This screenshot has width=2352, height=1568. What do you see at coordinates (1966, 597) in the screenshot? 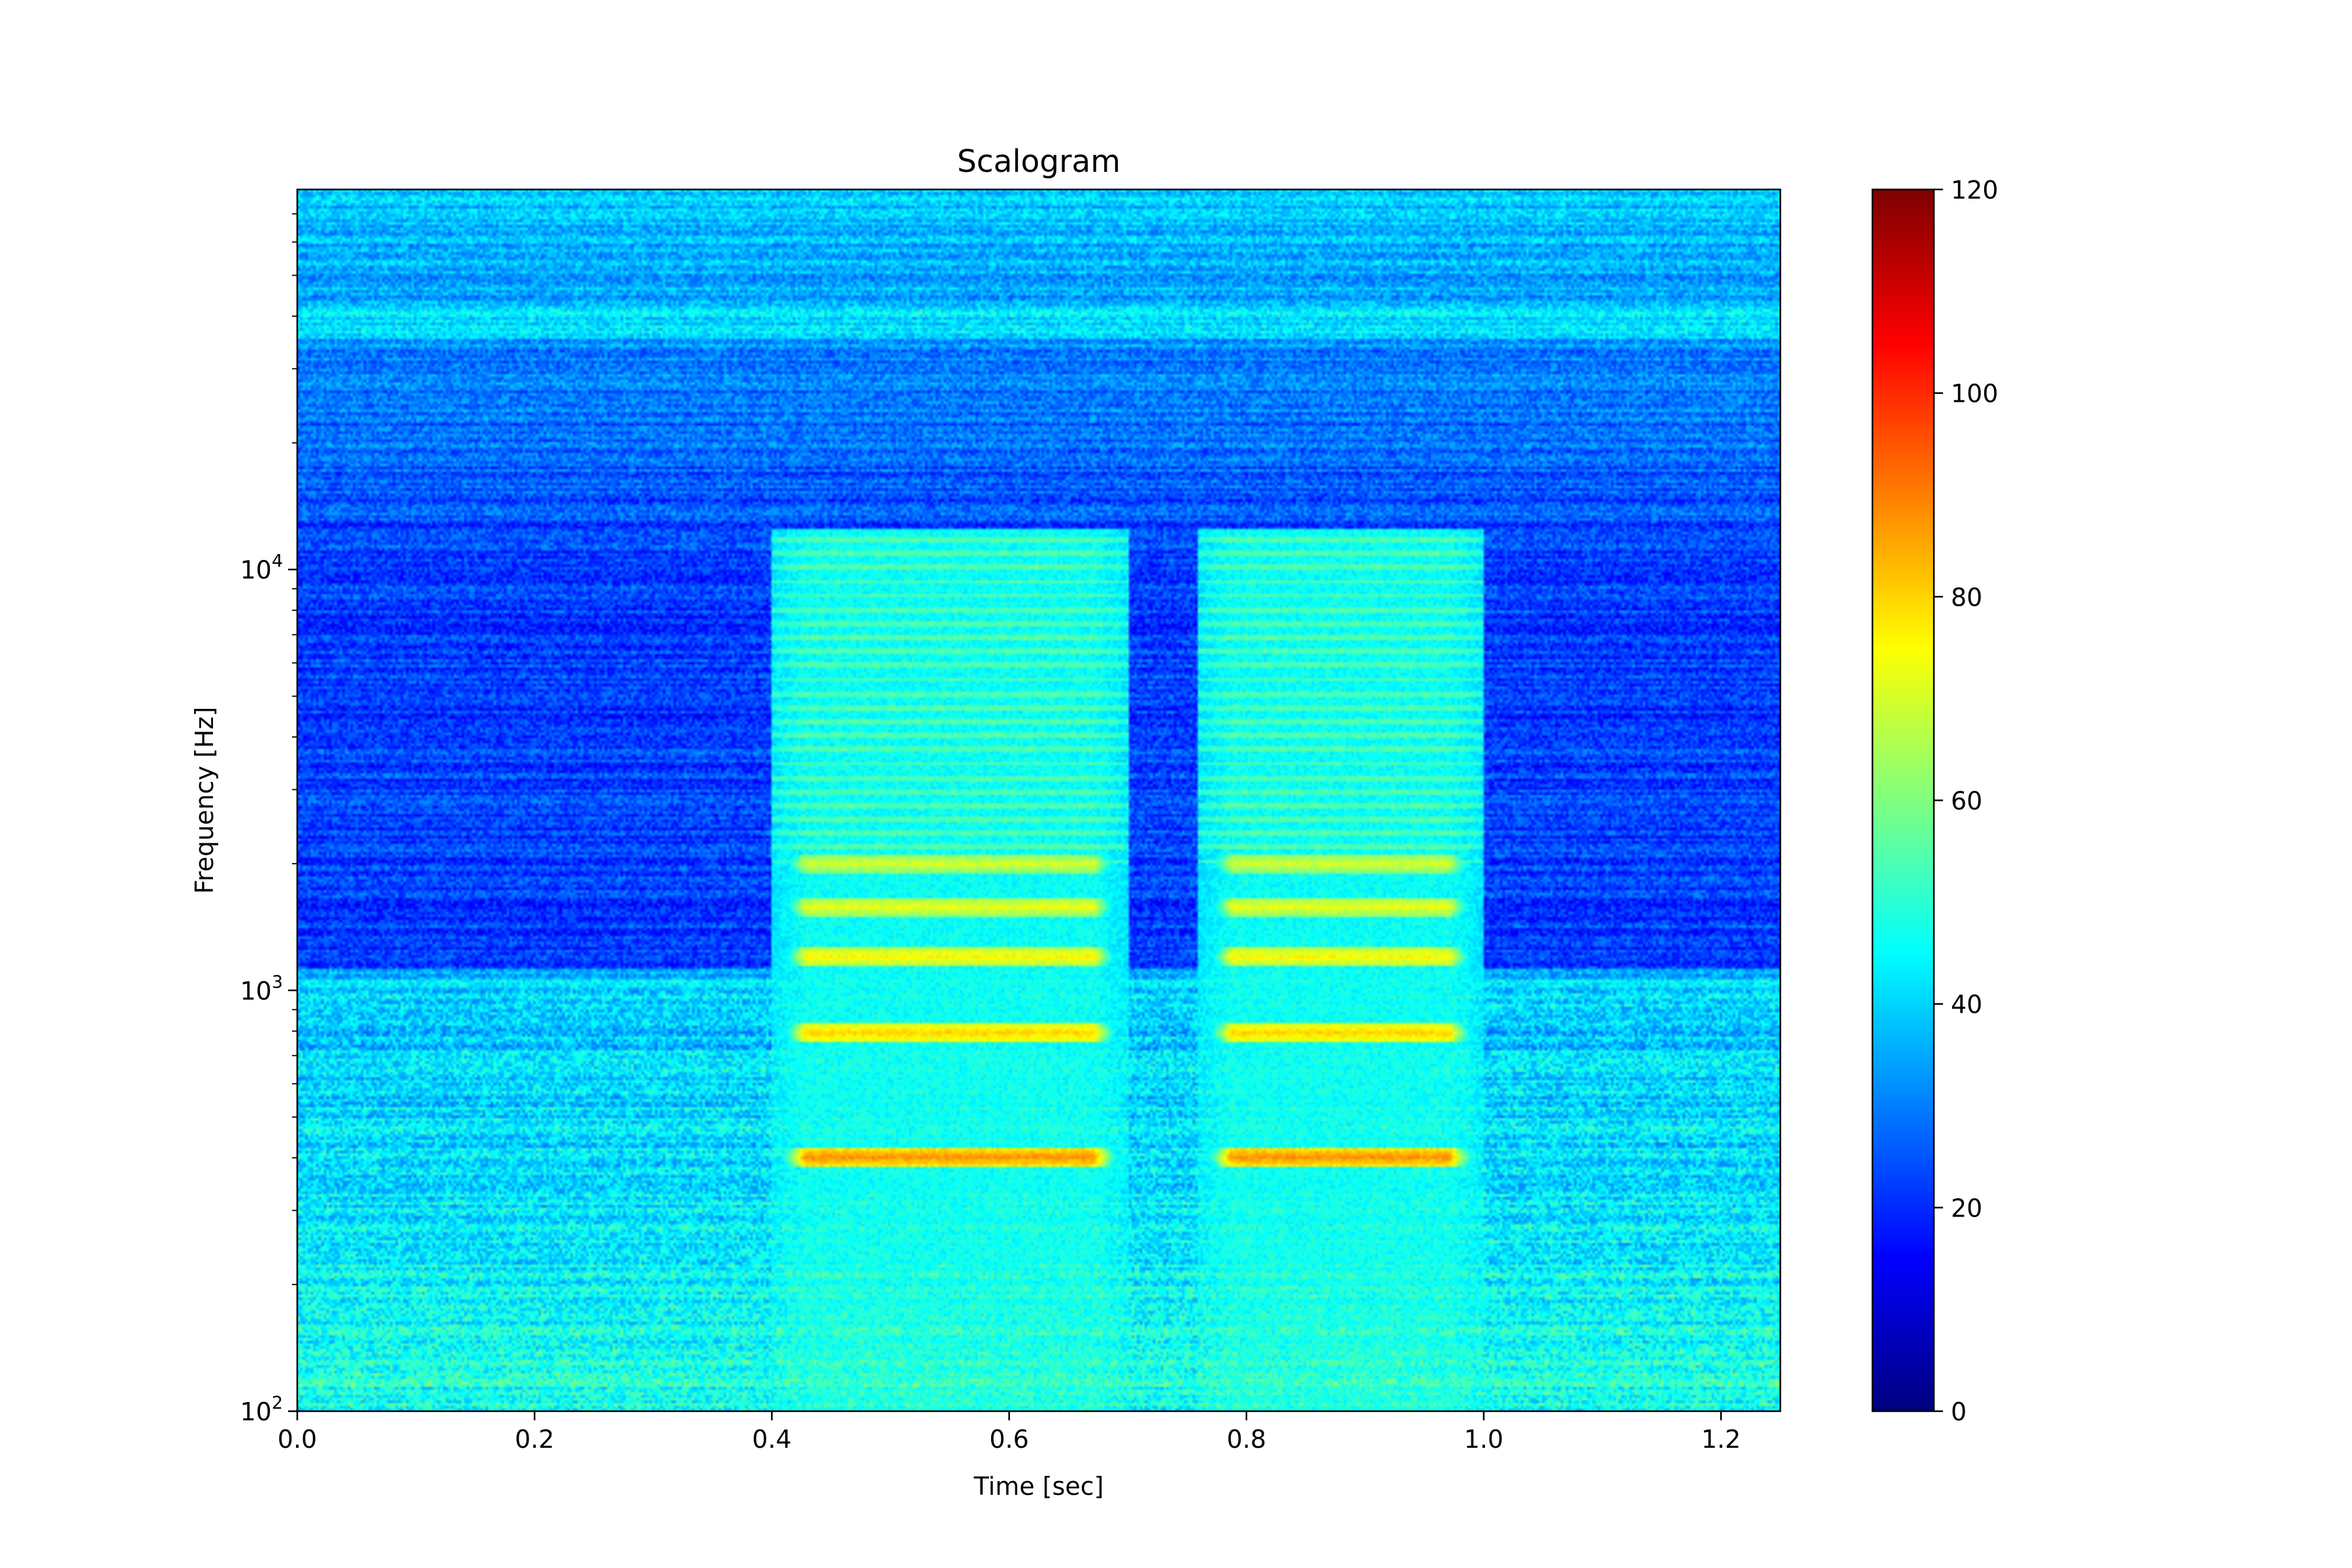
I see `colorbar-tick-label: 80` at bounding box center [1966, 597].